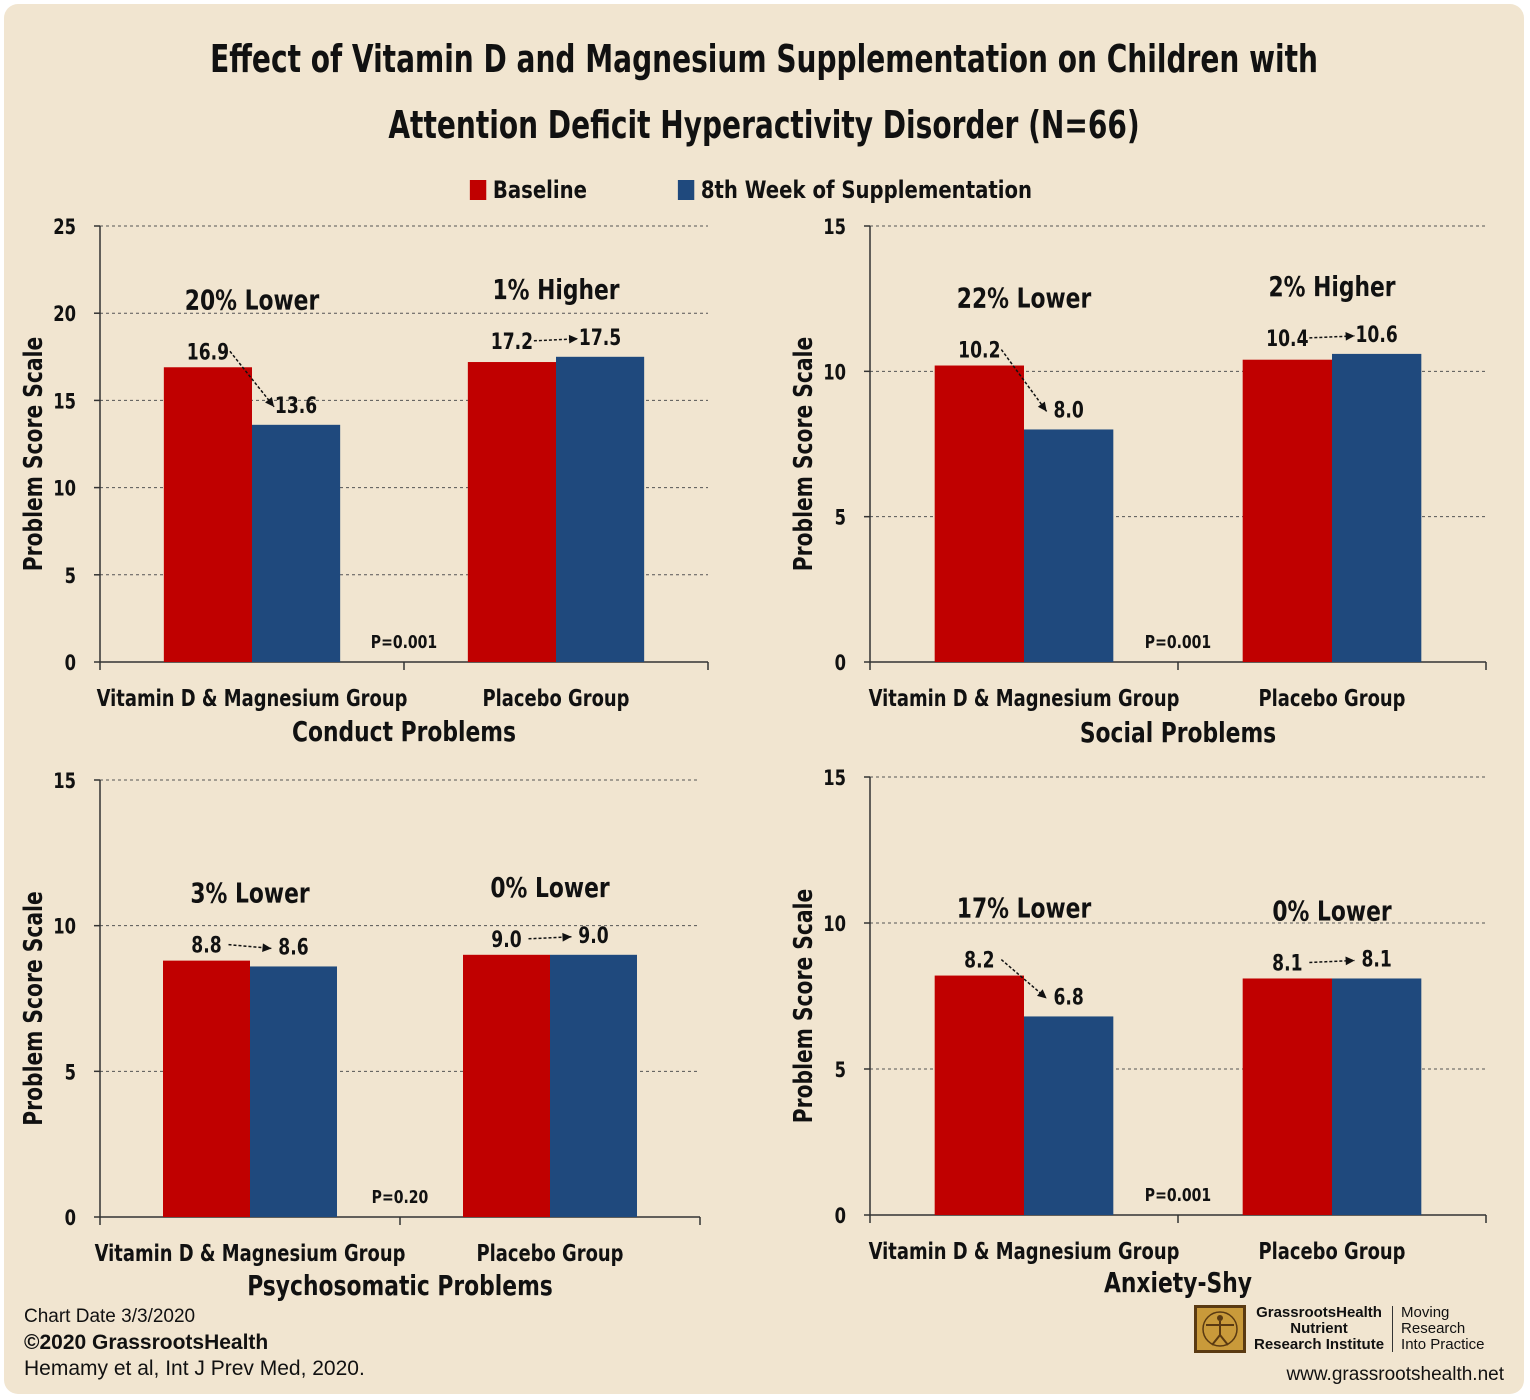 This screenshot has width=1530, height=1400. I want to click on change-label: 0% Lower, so click(1332, 911).